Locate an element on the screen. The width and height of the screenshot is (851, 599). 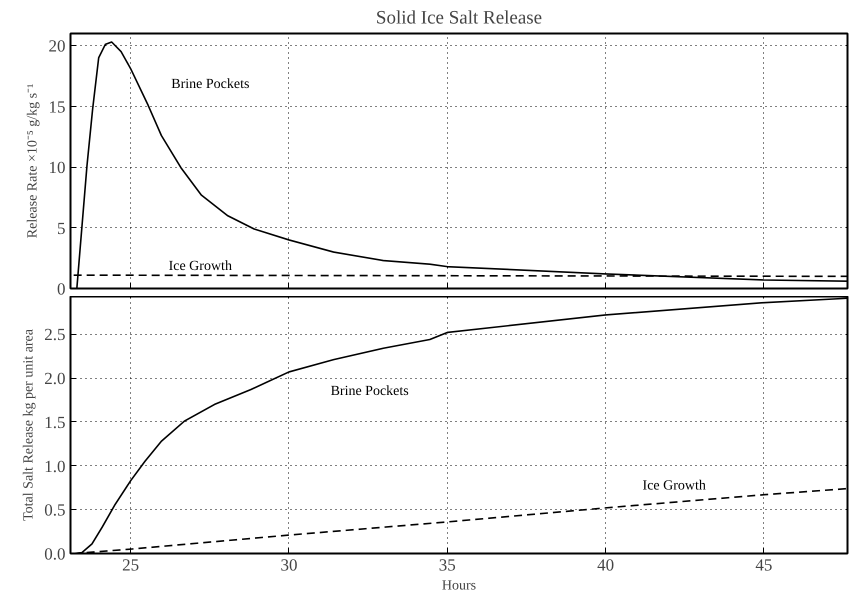
x-axis-title: Hours is located at coordinates (459, 586).